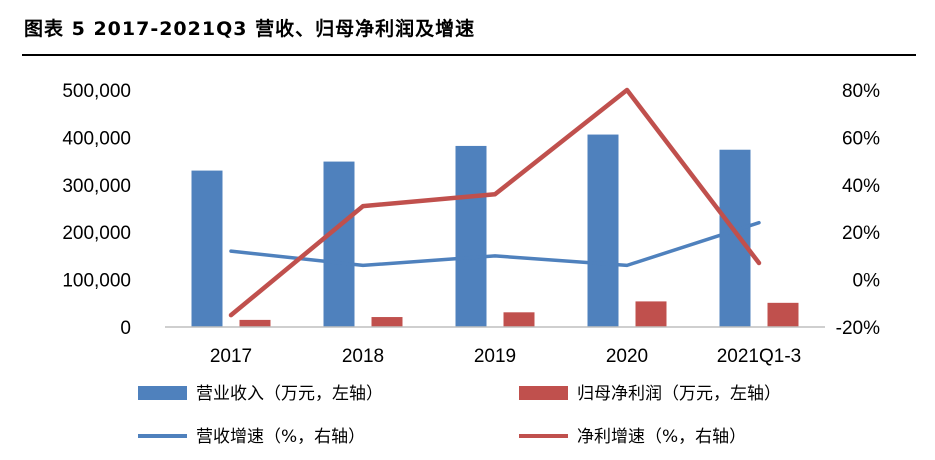 The image size is (935, 460). What do you see at coordinates (867, 281) in the screenshot?
I see `right-tick-label: 0%` at bounding box center [867, 281].